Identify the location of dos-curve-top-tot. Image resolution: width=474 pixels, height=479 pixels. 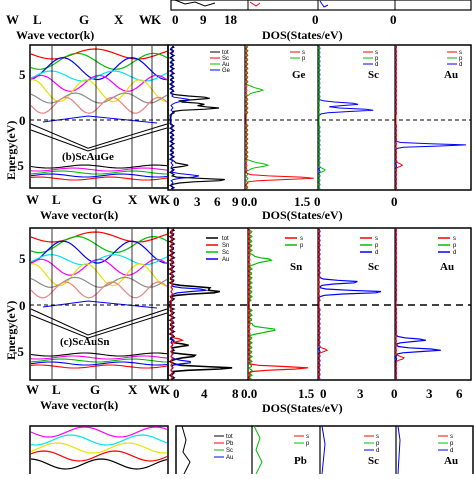
(195, 3).